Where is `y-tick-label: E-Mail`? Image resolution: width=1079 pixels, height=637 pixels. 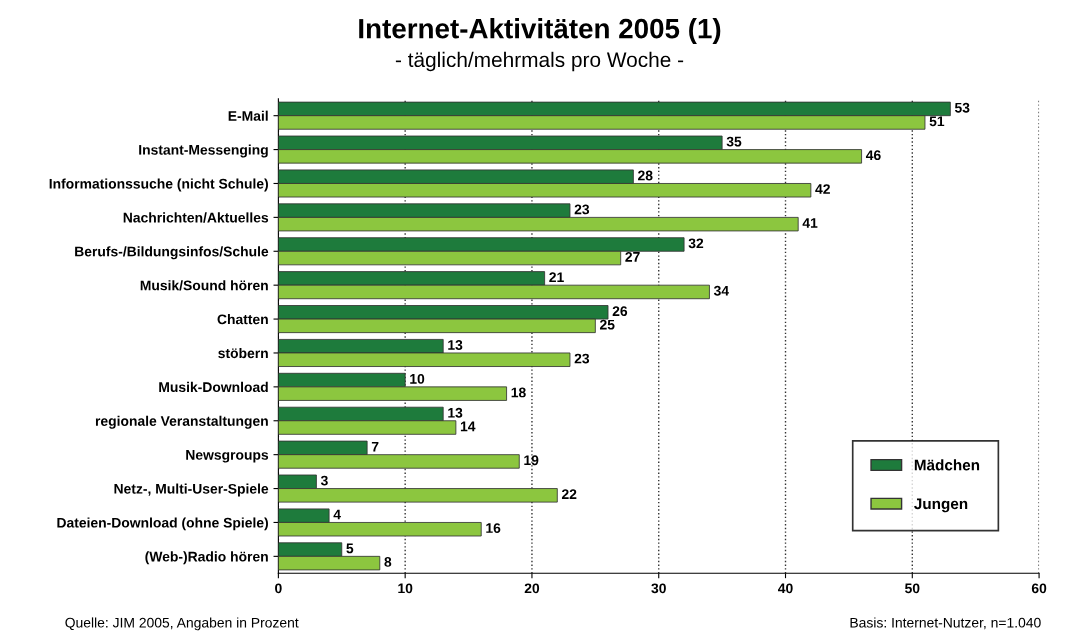 y-tick-label: E-Mail is located at coordinates (248, 115).